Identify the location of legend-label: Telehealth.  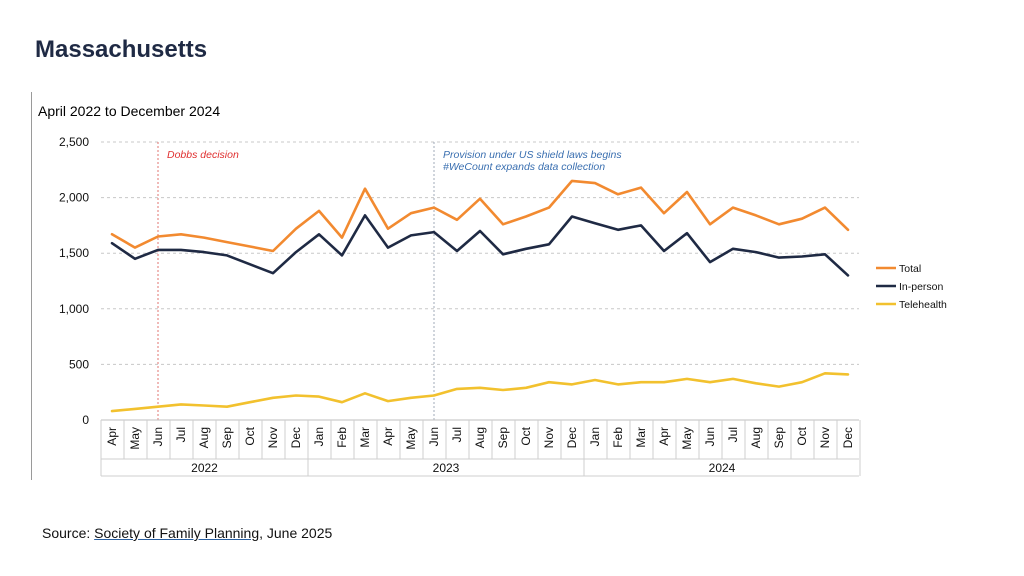
(923, 305).